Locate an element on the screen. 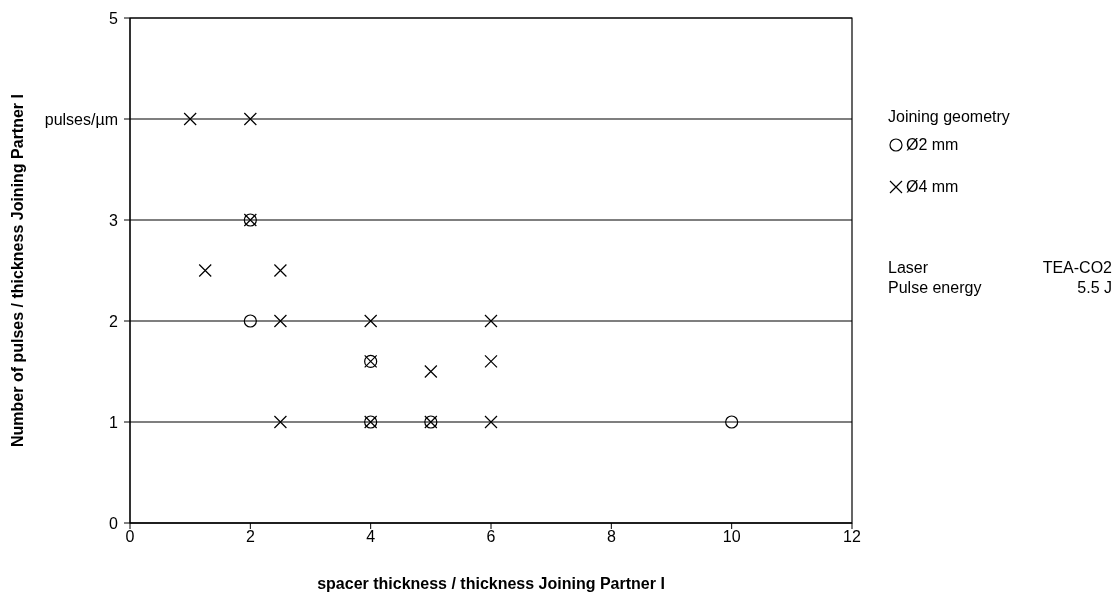 This screenshot has width=1118, height=607. legend-title: Joining geometry is located at coordinates (949, 117).